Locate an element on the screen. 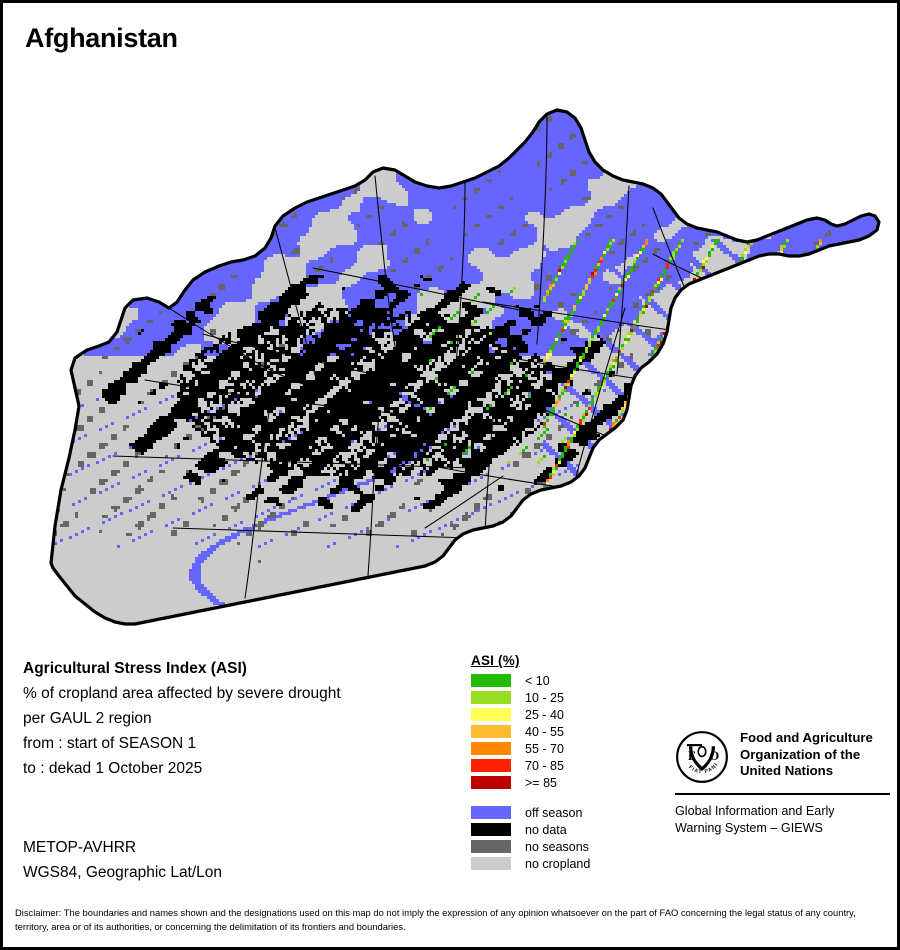 This screenshot has width=900, height=950. legend-class-row: 10 - 25 is located at coordinates (561, 697).